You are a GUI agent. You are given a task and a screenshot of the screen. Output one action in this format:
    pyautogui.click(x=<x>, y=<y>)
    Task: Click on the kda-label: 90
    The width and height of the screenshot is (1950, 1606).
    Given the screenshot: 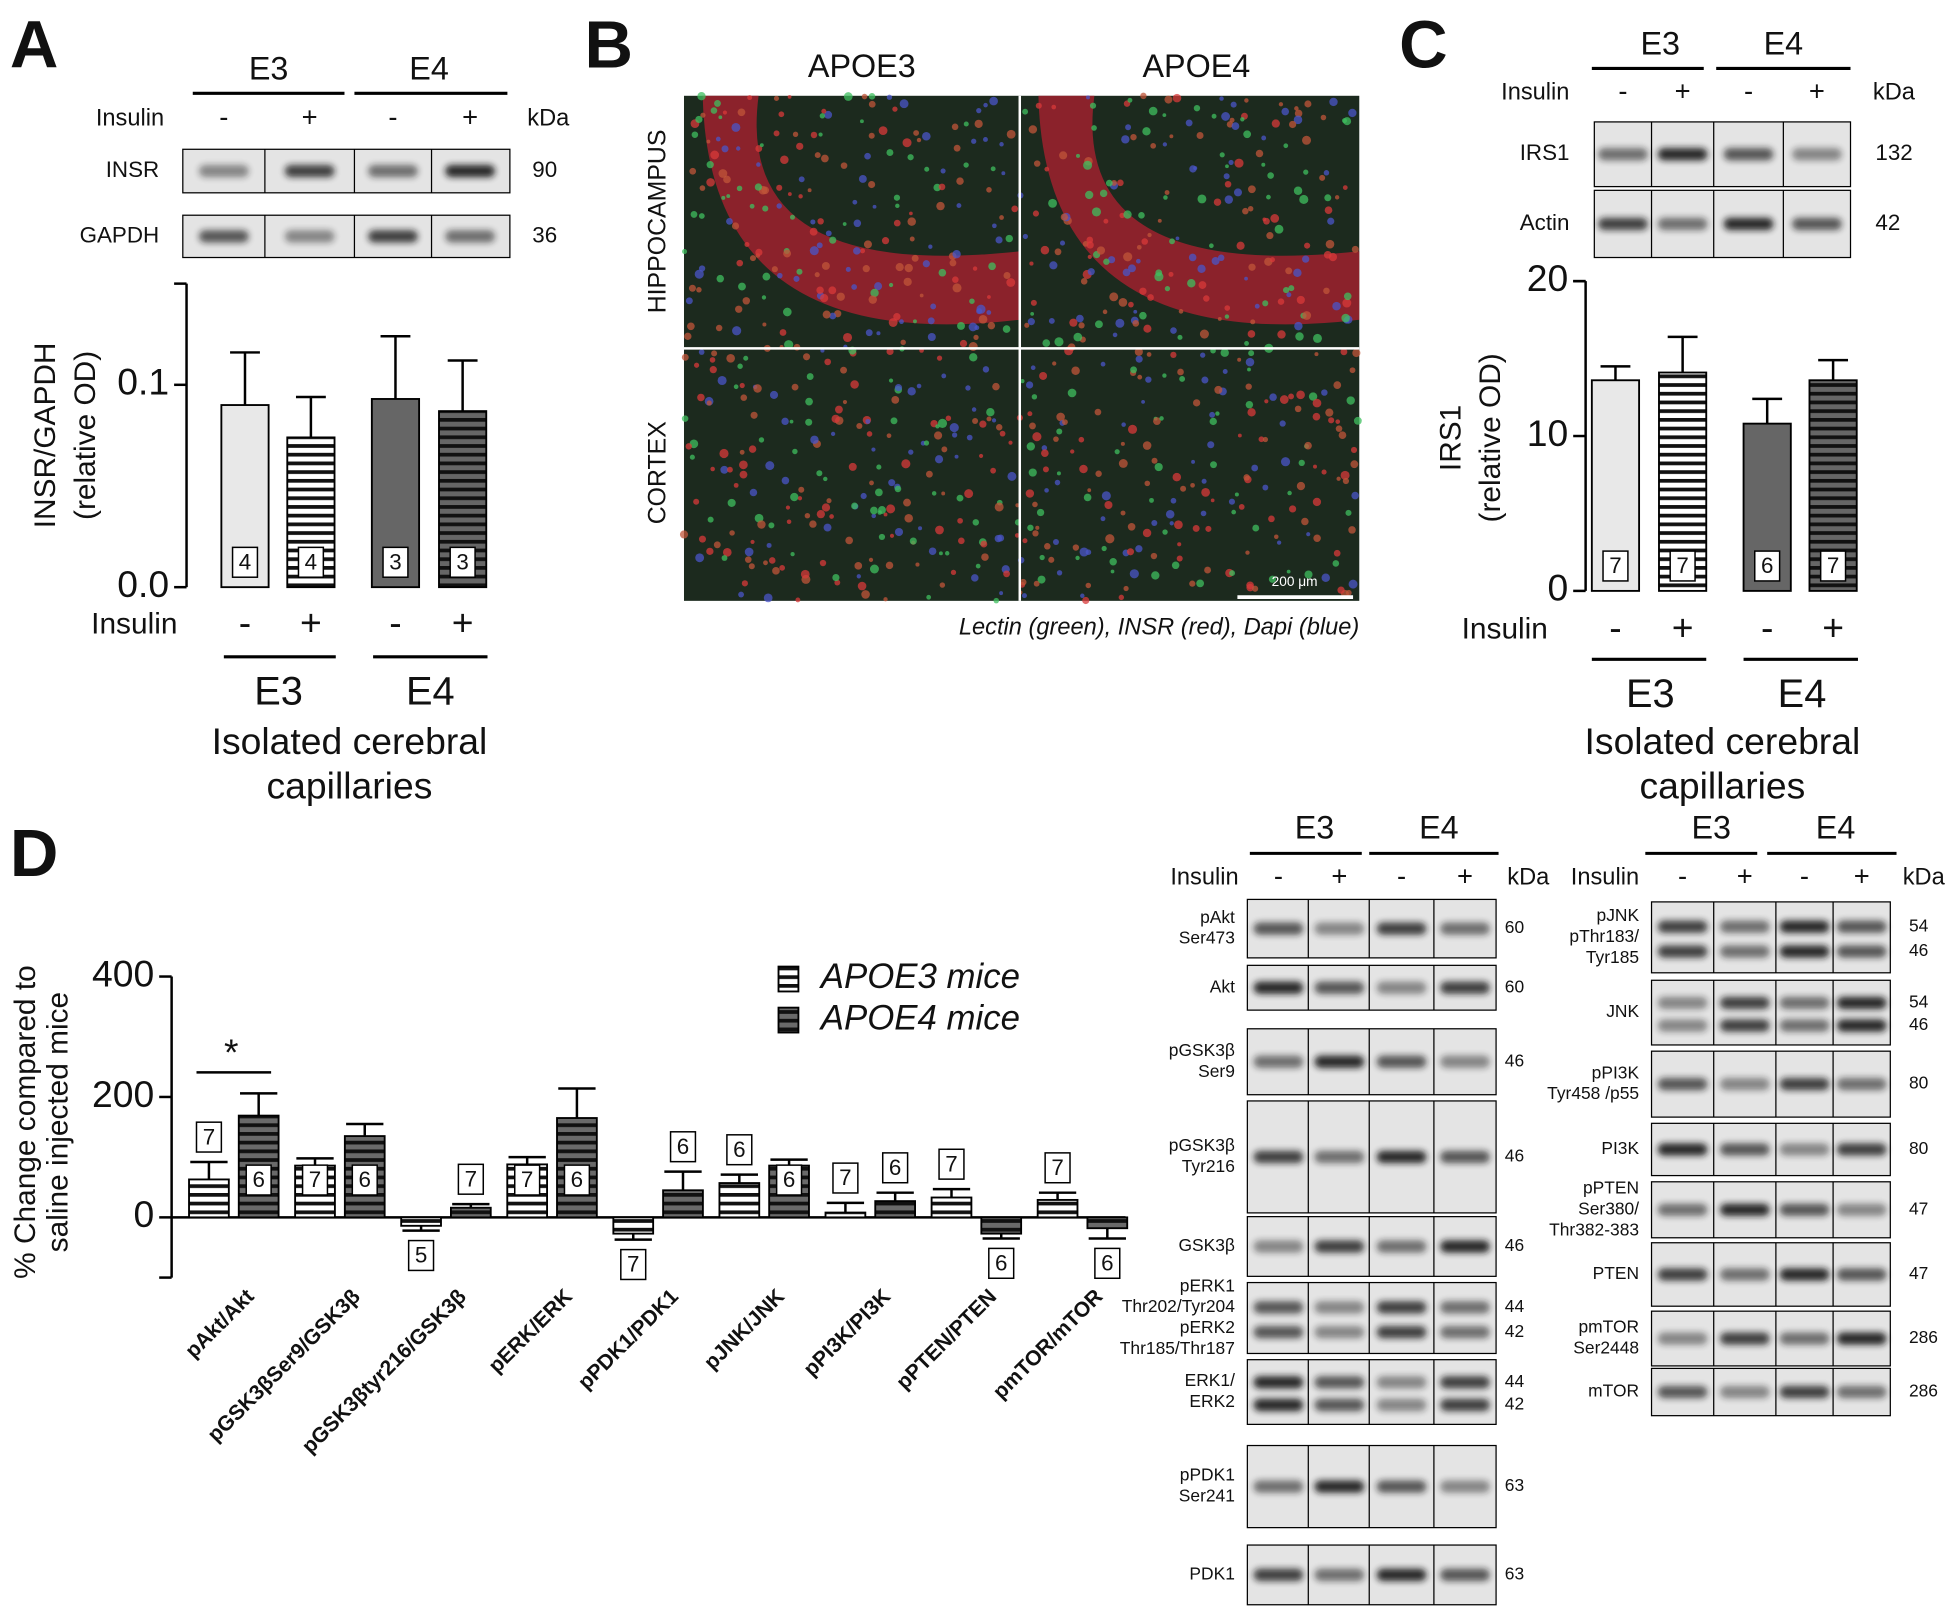 What is the action you would take?
    pyautogui.click(x=544, y=169)
    